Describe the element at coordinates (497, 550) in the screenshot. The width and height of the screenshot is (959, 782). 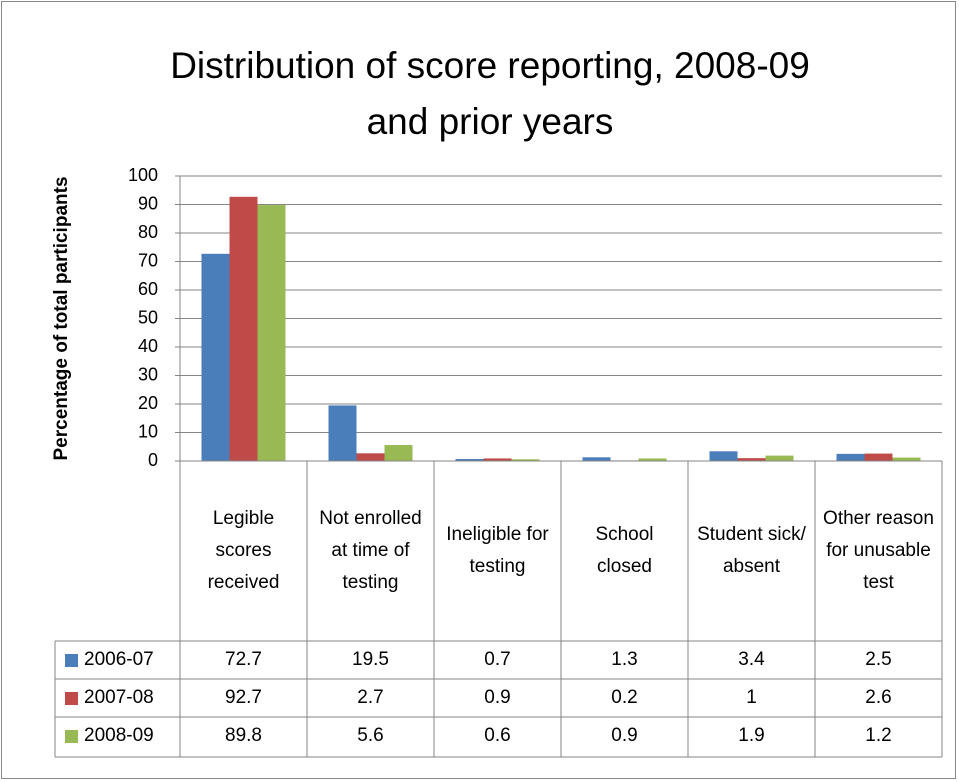
I see `category-label: Ineligible for testing` at that location.